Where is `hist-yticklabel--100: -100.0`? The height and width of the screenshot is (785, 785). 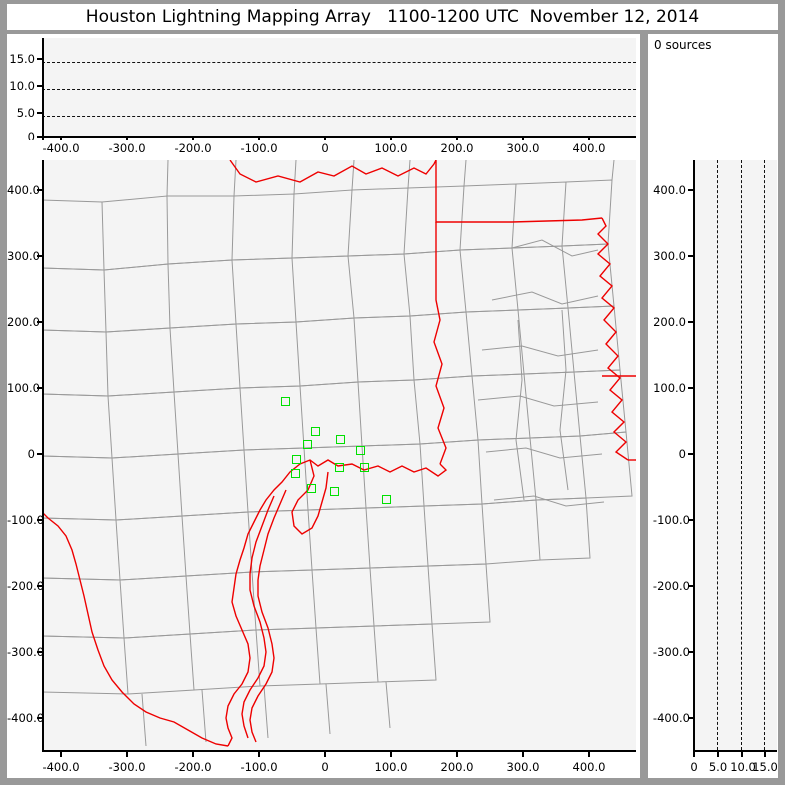 hist-yticklabel--100: -100.0 is located at coordinates (671, 520).